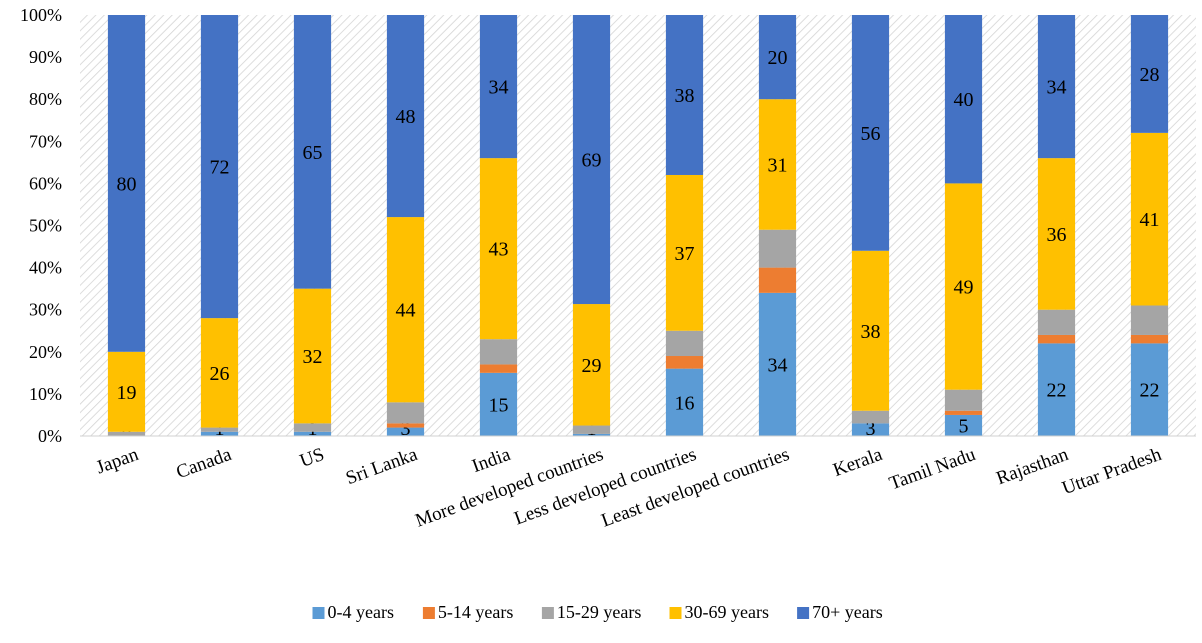 The width and height of the screenshot is (1202, 643). I want to click on legend-item: 5-14 years, so click(467, 612).